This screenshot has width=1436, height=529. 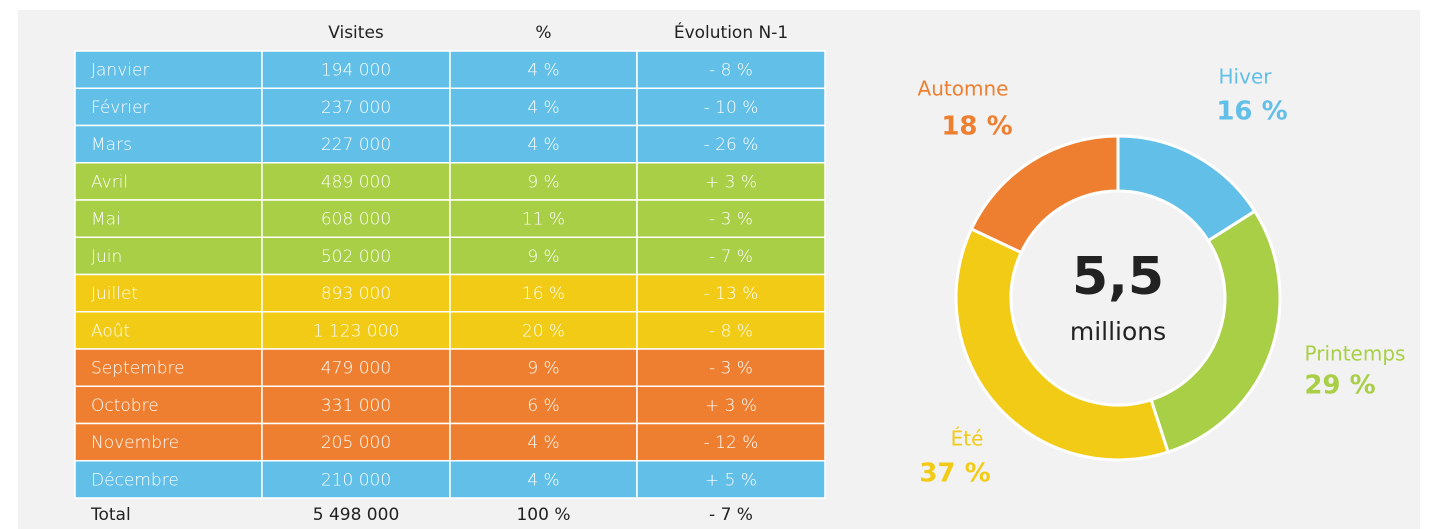 What do you see at coordinates (111, 145) in the screenshot?
I see `table-cell: Mars` at bounding box center [111, 145].